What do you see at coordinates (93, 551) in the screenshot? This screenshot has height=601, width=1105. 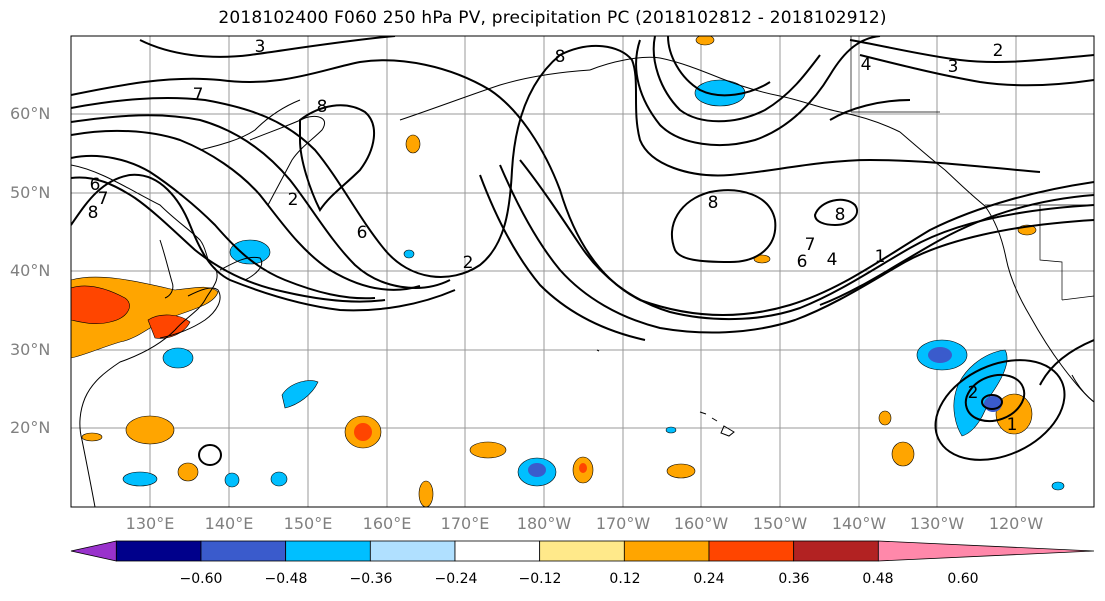 I see `colorbar-extend-min` at bounding box center [93, 551].